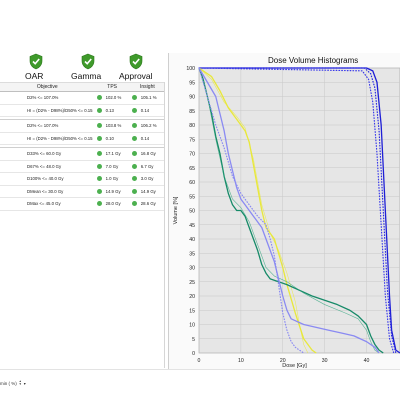  What do you see at coordinates (136, 61) in the screenshot?
I see `approval-check-icon` at bounding box center [136, 61].